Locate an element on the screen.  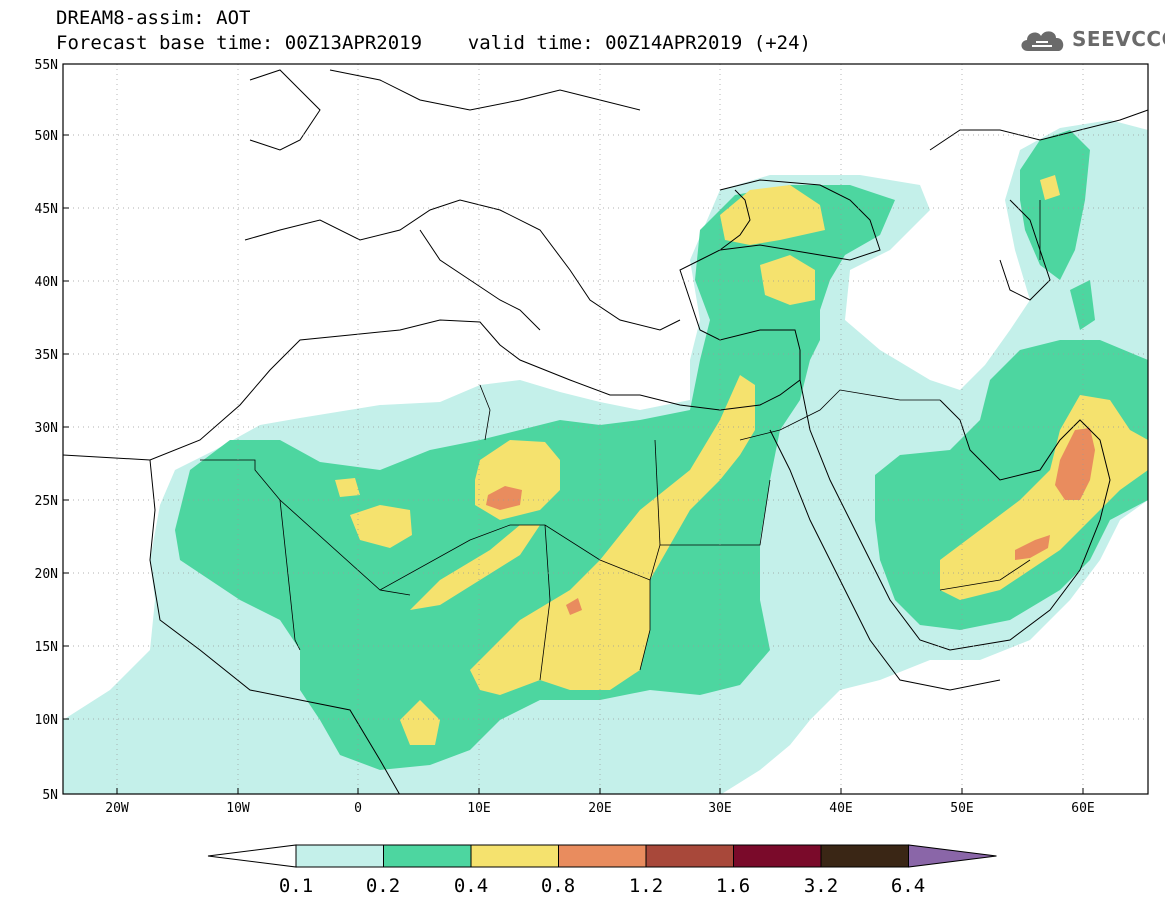
colorbar-segment-low is located at coordinates (252, 856).